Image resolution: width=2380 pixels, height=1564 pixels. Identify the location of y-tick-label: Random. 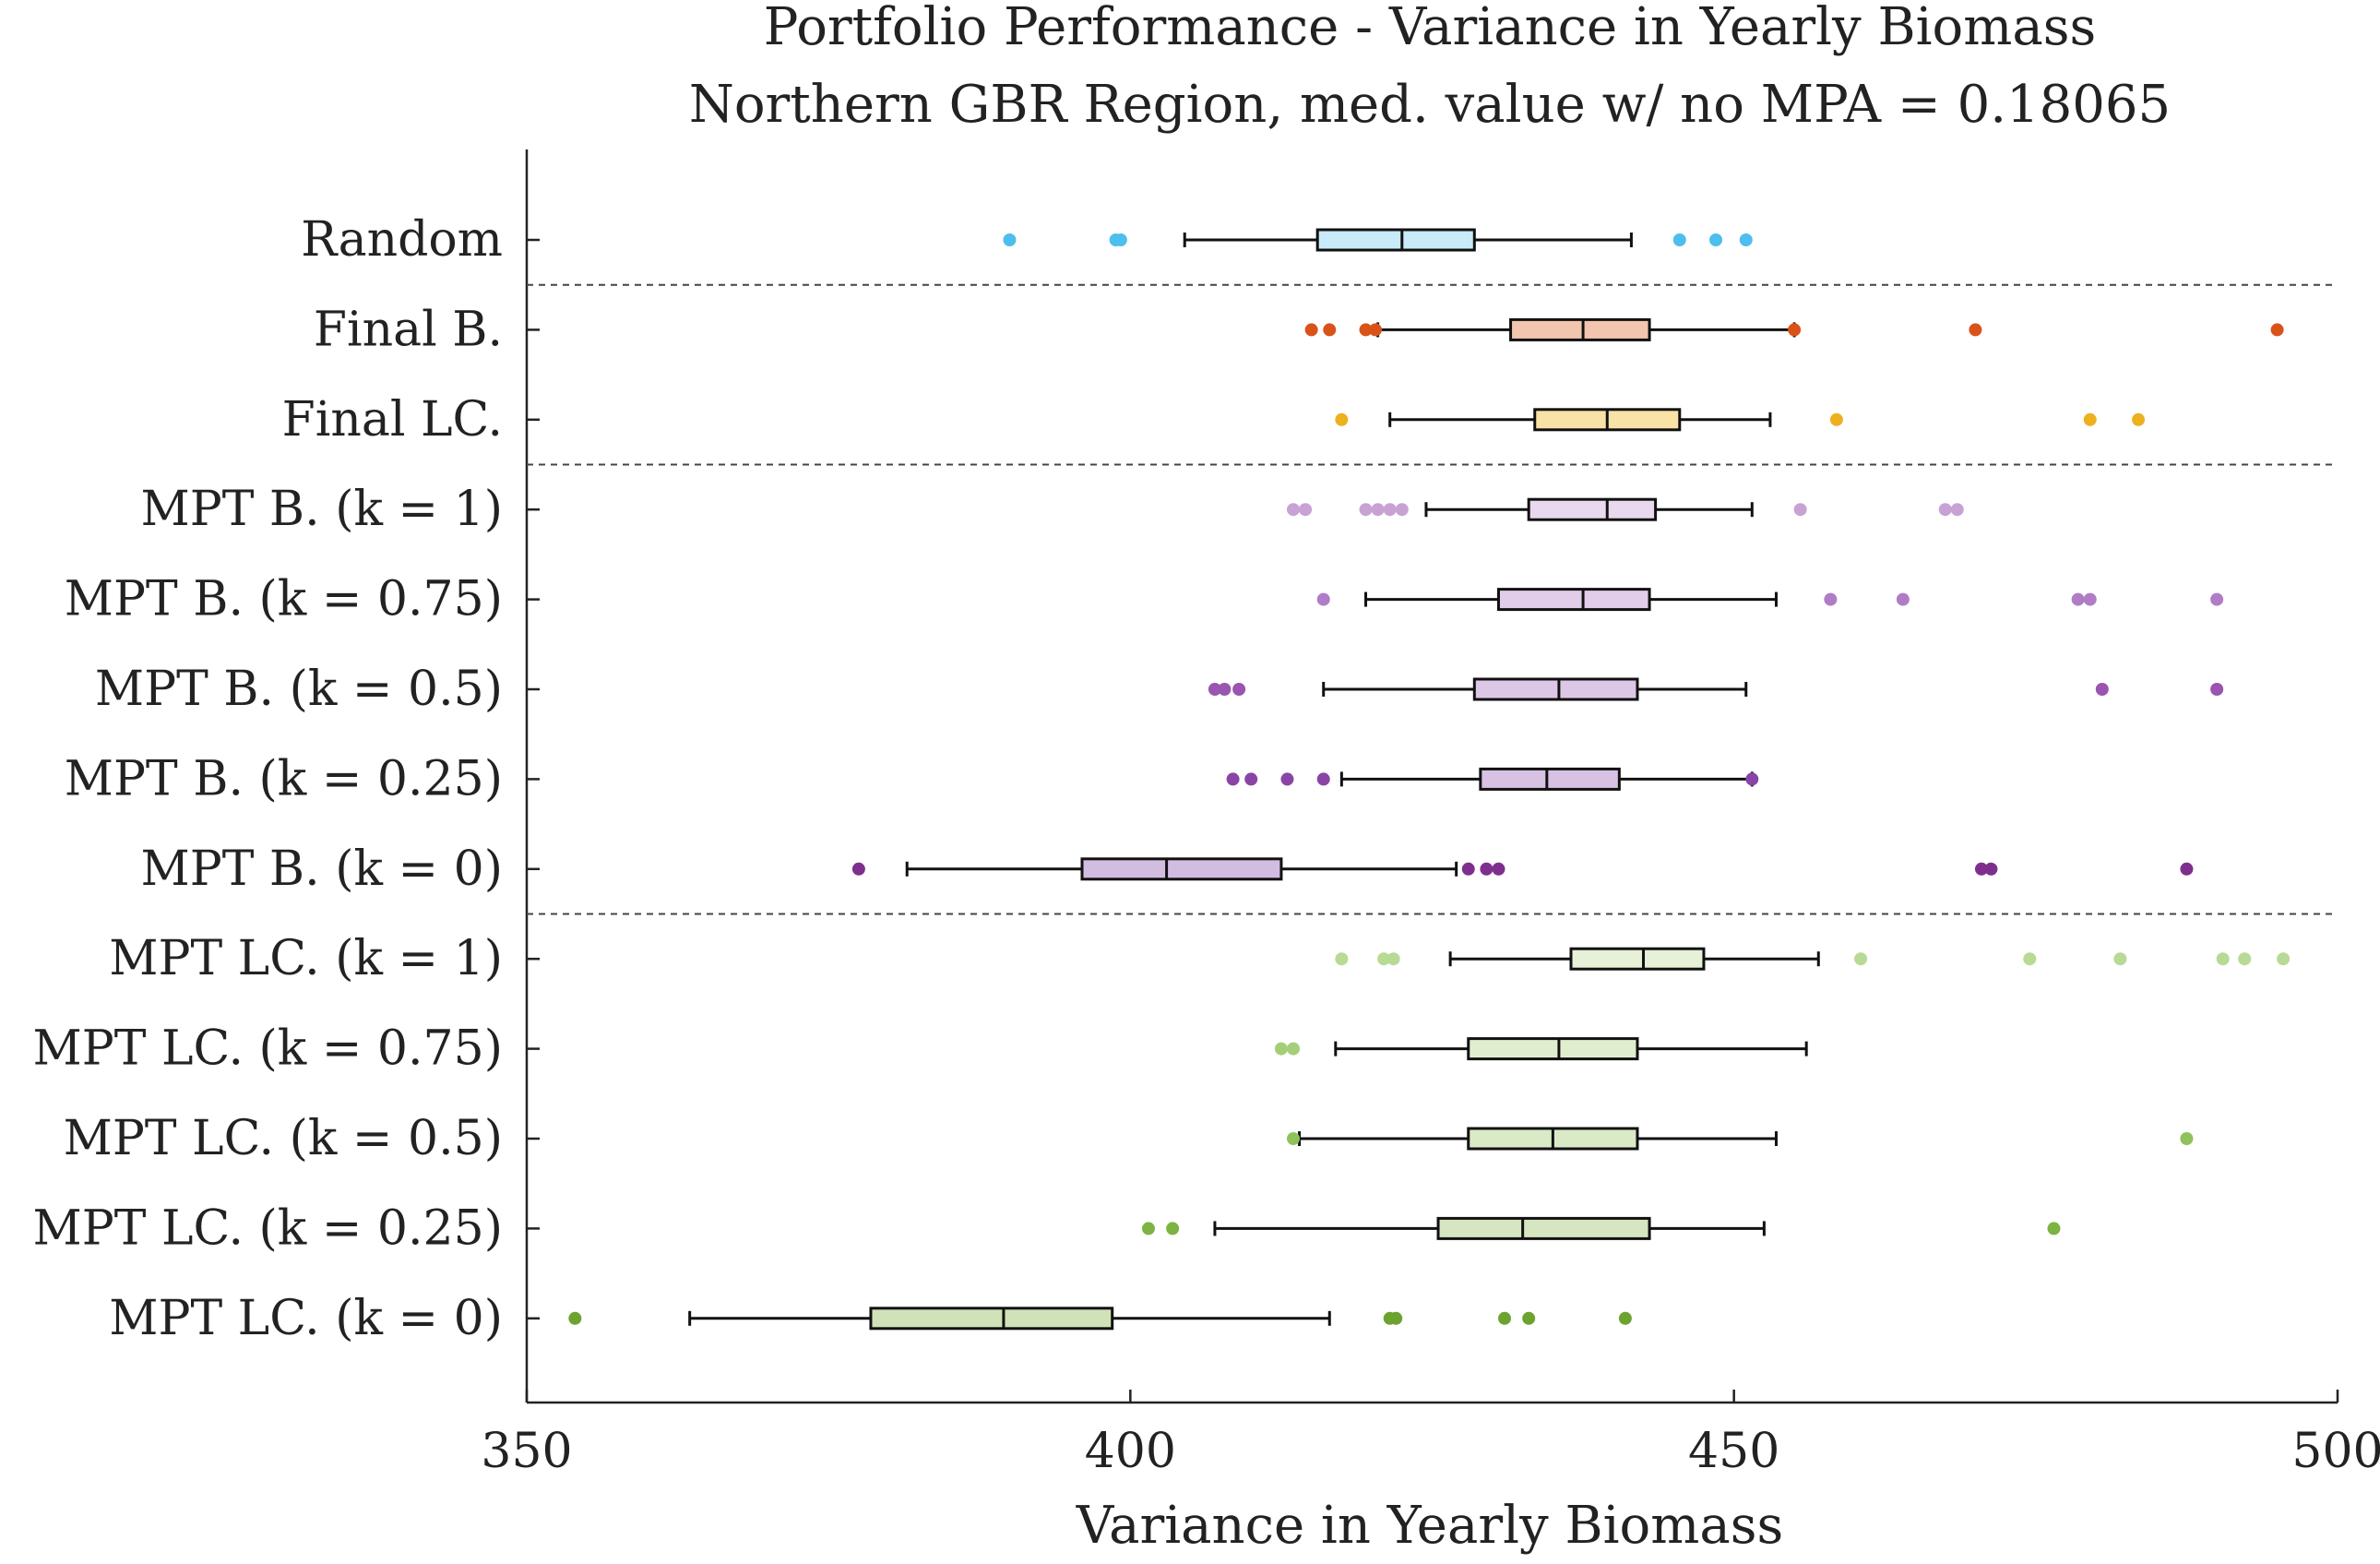
(402, 240).